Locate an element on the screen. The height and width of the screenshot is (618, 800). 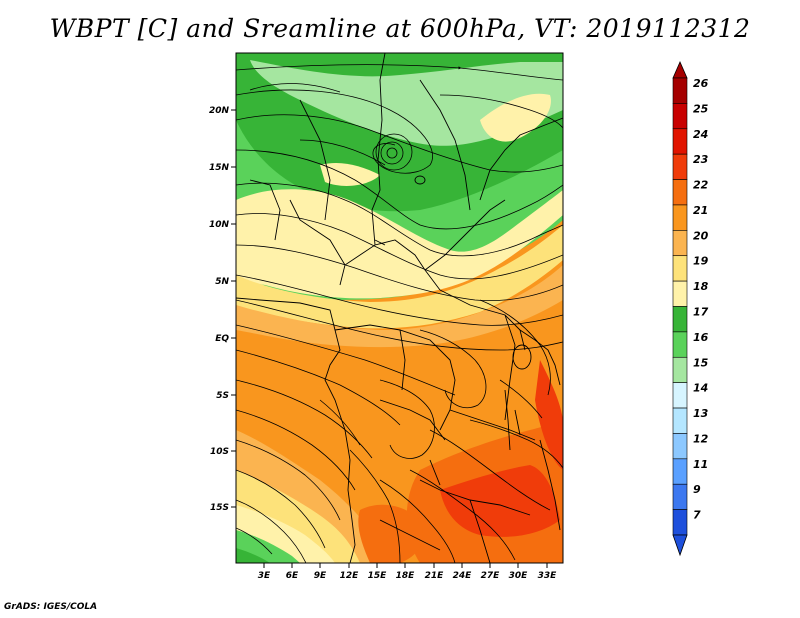
colorbar-label: 13 is located at coordinates (701, 413).